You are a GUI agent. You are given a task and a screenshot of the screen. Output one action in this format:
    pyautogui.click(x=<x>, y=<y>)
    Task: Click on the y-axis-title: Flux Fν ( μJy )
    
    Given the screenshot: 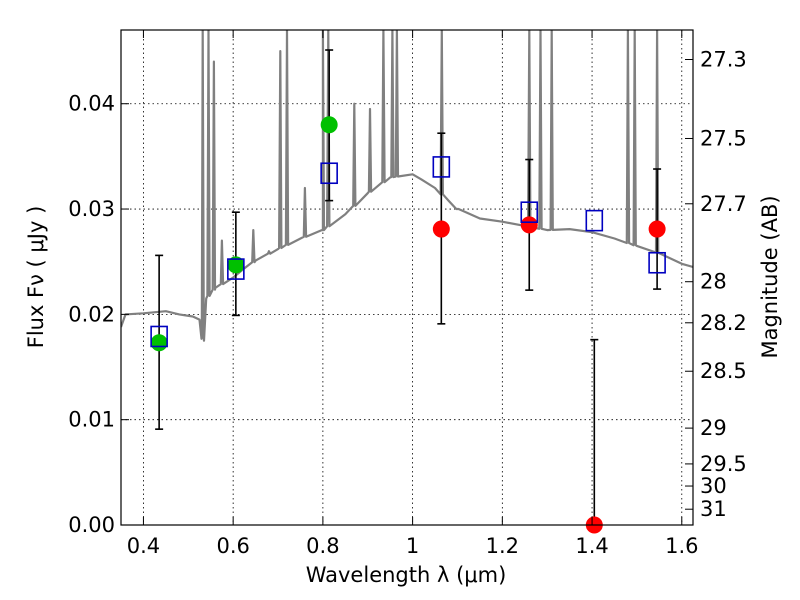 What is the action you would take?
    pyautogui.click(x=36, y=277)
    